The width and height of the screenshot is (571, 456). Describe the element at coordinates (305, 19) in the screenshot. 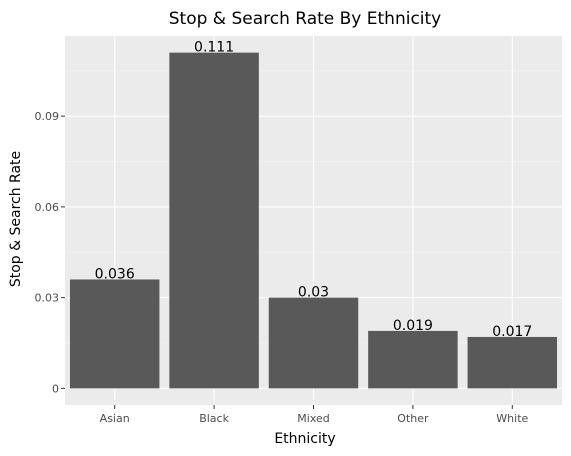

I see `chart-title: Stop & Search Rate By Ethnicity` at that location.